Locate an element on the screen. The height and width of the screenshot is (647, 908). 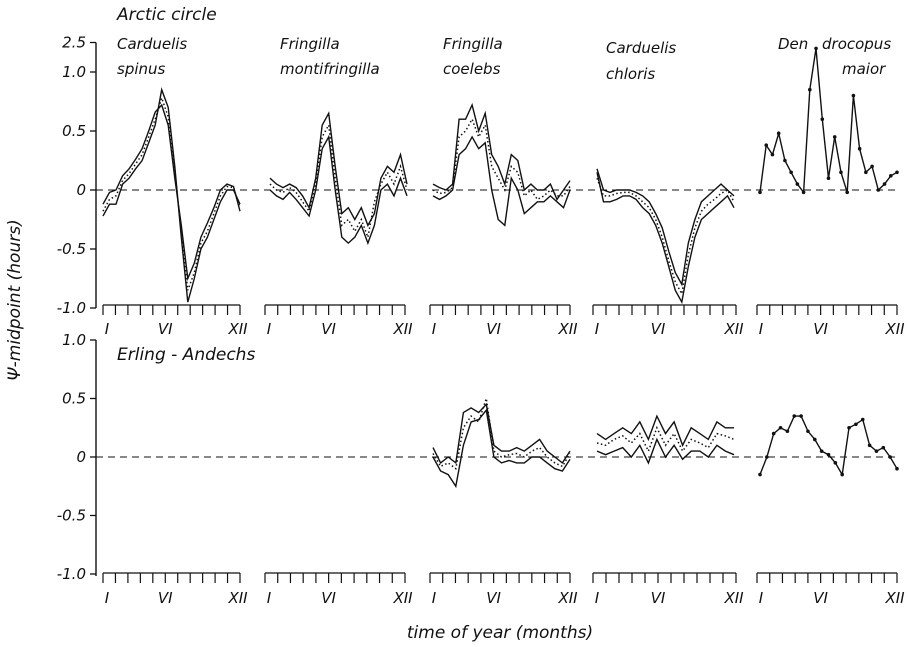
panel-title-arctic: Arctic circle is located at coordinates (166, 15).